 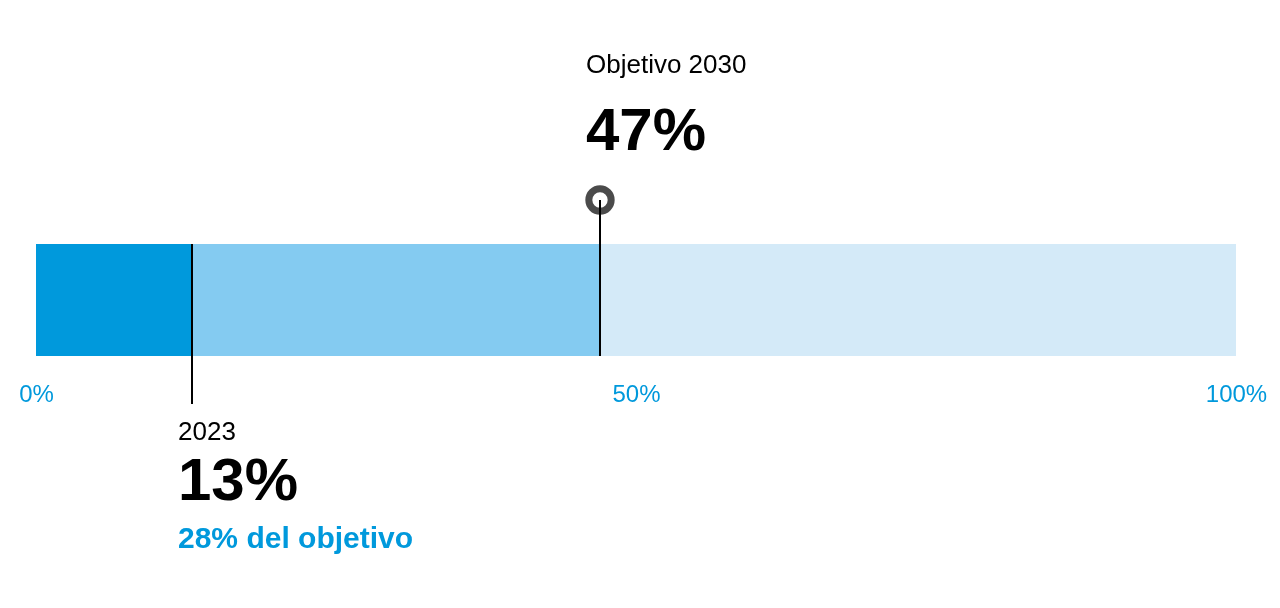 What do you see at coordinates (666, 64) in the screenshot?
I see `text: Objetivo 2030` at bounding box center [666, 64].